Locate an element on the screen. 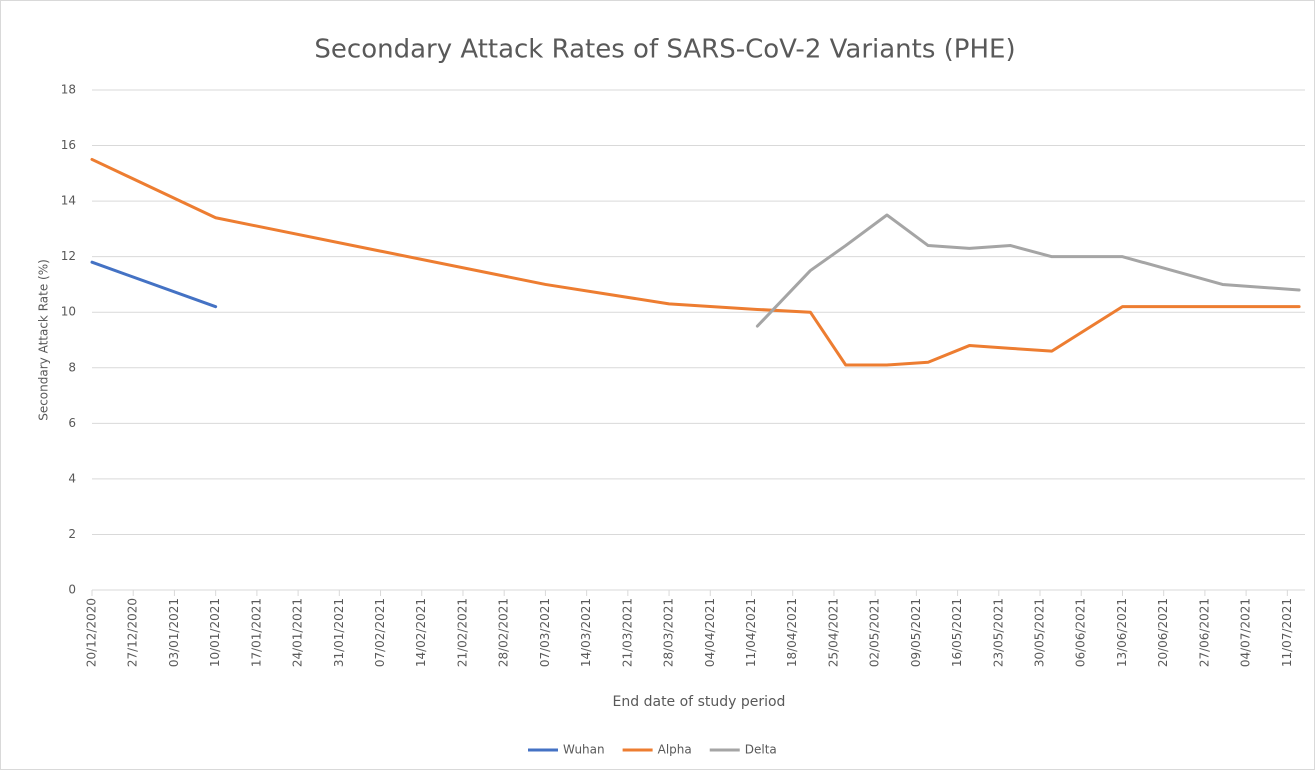  x-tick-label: 24/01/2021 is located at coordinates (298, 632).